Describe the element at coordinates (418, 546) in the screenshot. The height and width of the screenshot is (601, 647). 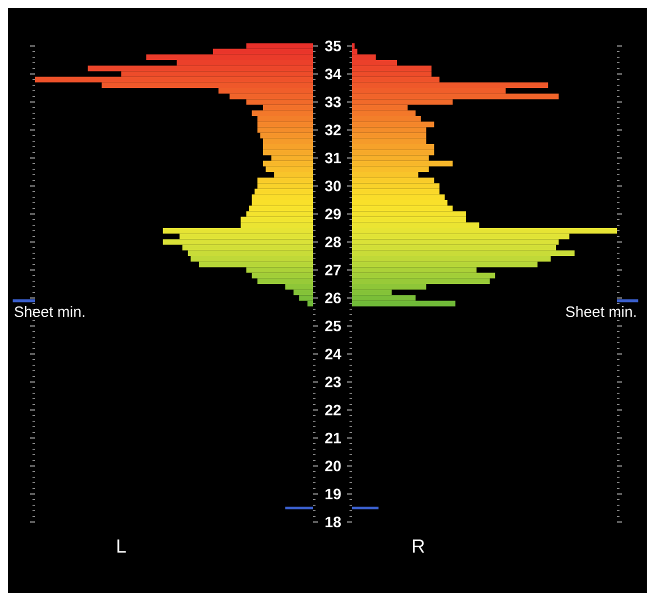
I see `x-axis-title: R` at that location.